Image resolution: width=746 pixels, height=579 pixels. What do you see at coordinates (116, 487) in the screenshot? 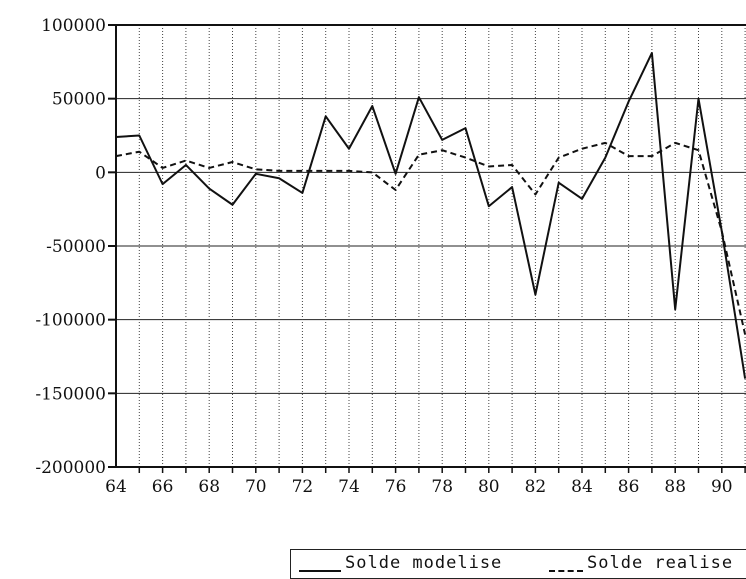
I see `x-tick-label: 64` at bounding box center [116, 487].